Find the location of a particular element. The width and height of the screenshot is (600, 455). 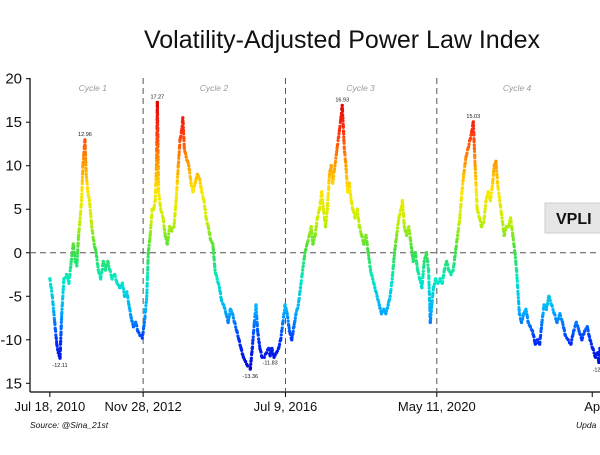

chart-title: Volatility-Adjusted Power Law Index is located at coordinates (342, 40).